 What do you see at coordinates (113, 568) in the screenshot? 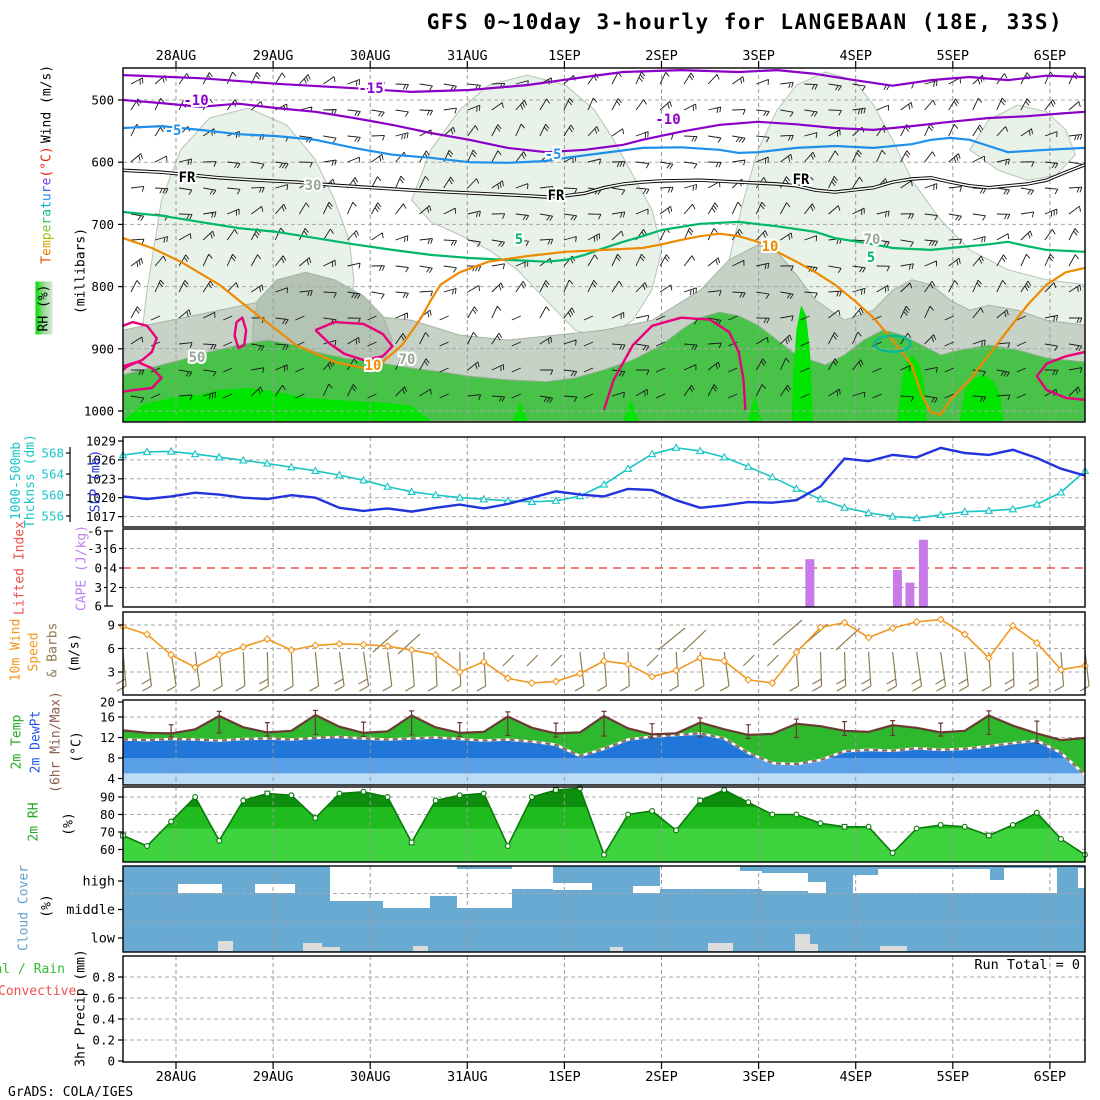
I see `cape-tick: 4` at bounding box center [113, 568].